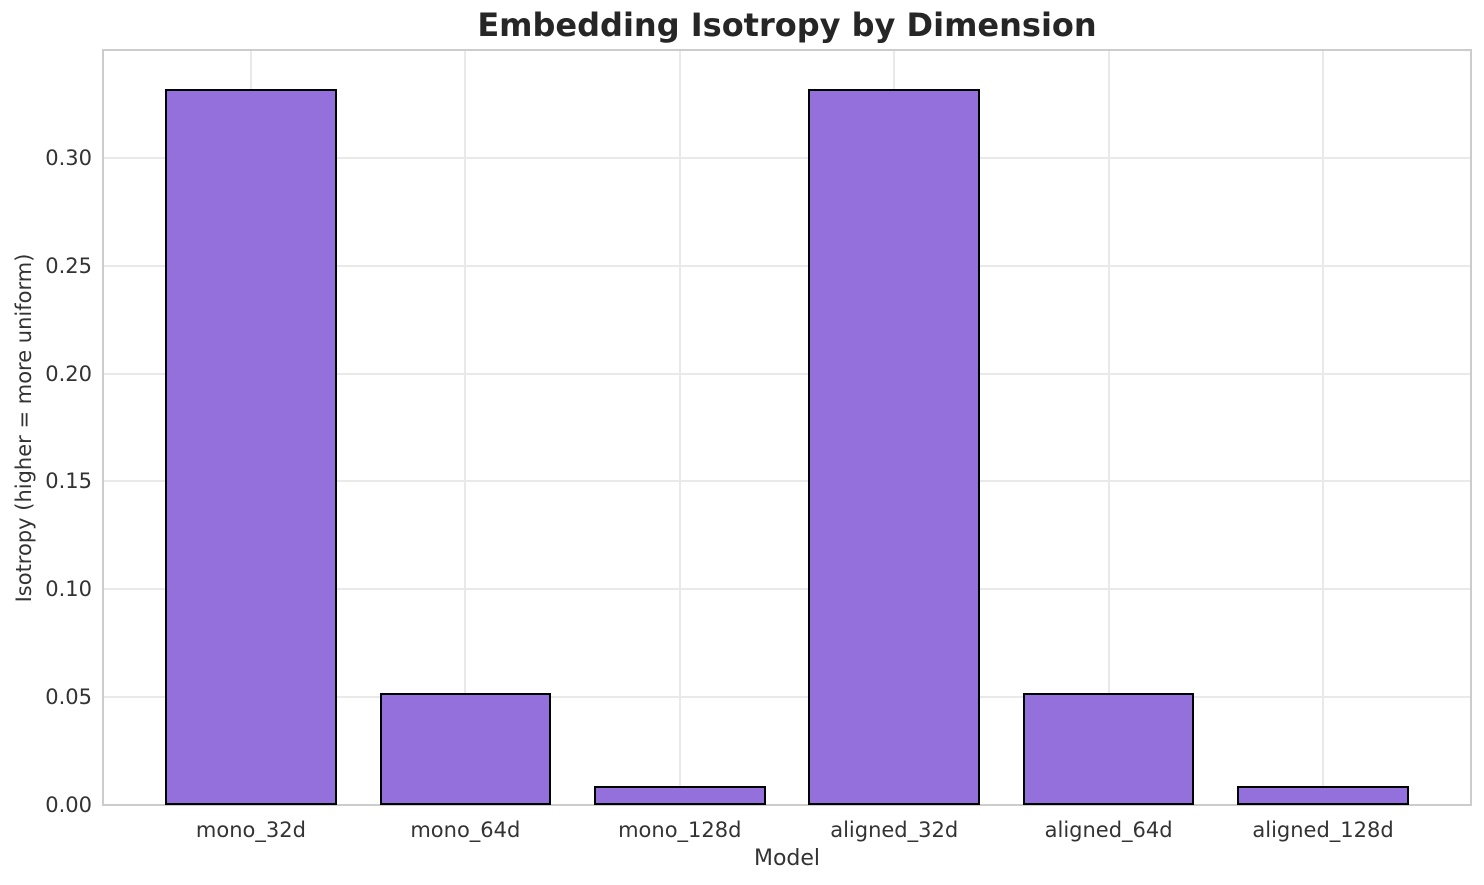  I want to click on x-tick-label: mono_64d, so click(465, 830).